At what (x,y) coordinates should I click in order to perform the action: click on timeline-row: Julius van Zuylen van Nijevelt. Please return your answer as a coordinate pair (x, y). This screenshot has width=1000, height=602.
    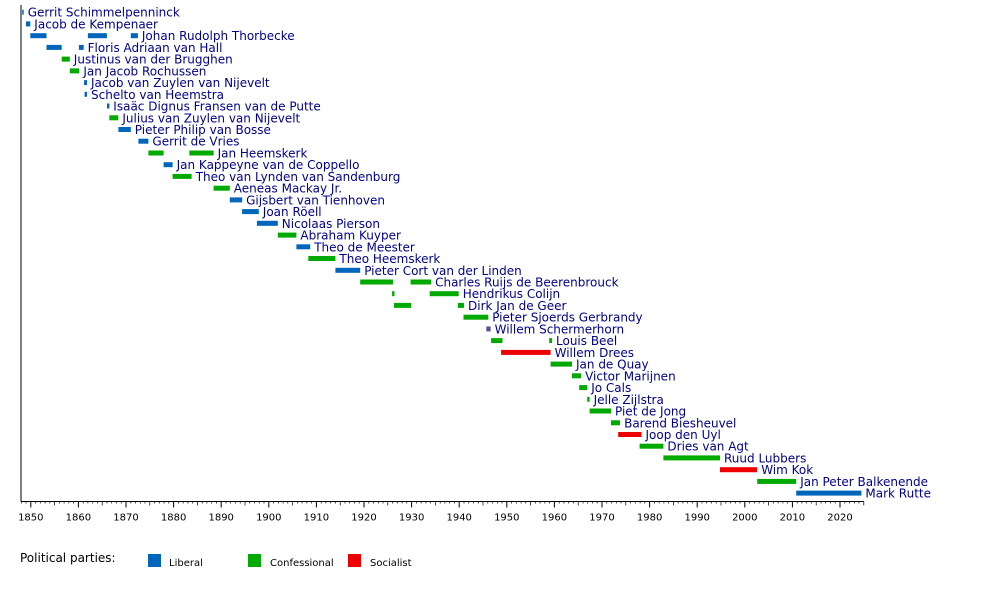
    Looking at the image, I should click on (205, 118).